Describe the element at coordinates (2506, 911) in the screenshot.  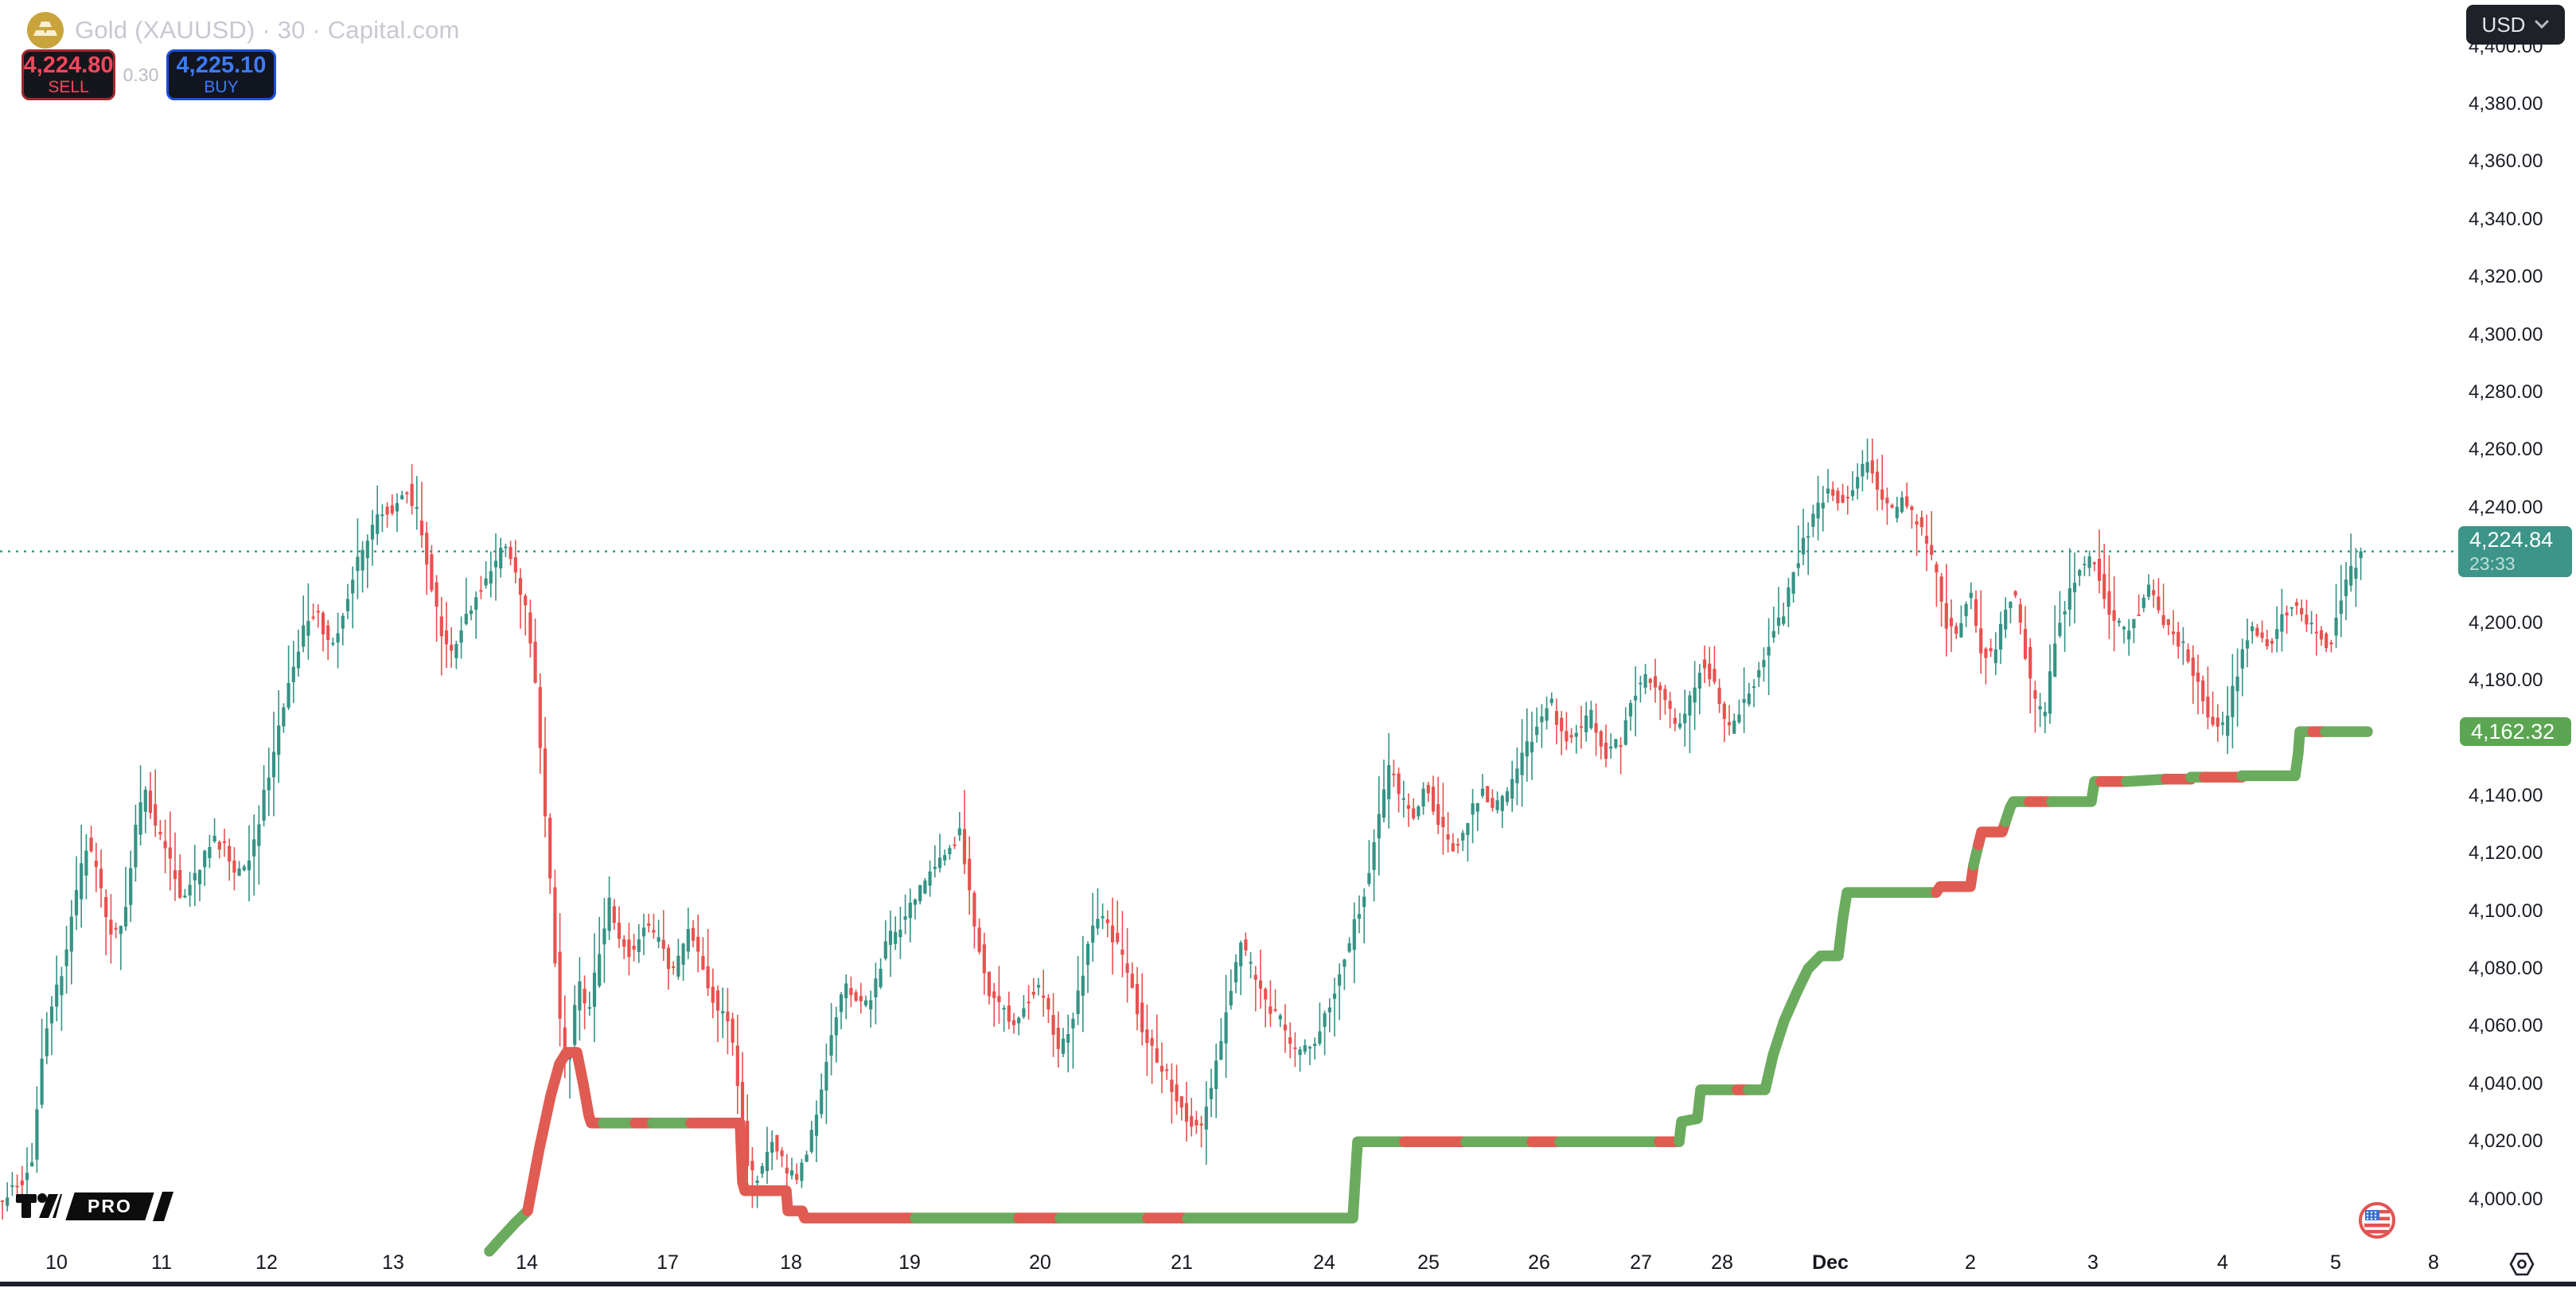
I see `price-tick-label: 4,100.00` at that location.